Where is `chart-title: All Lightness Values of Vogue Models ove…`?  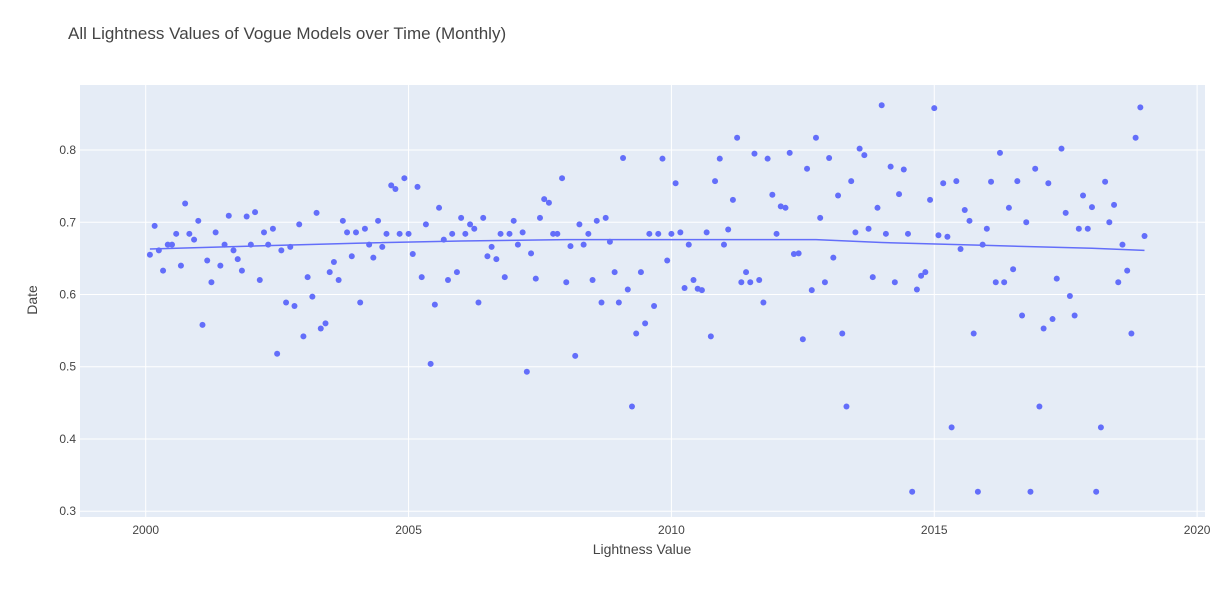 chart-title: All Lightness Values of Vogue Models ove… is located at coordinates (287, 33).